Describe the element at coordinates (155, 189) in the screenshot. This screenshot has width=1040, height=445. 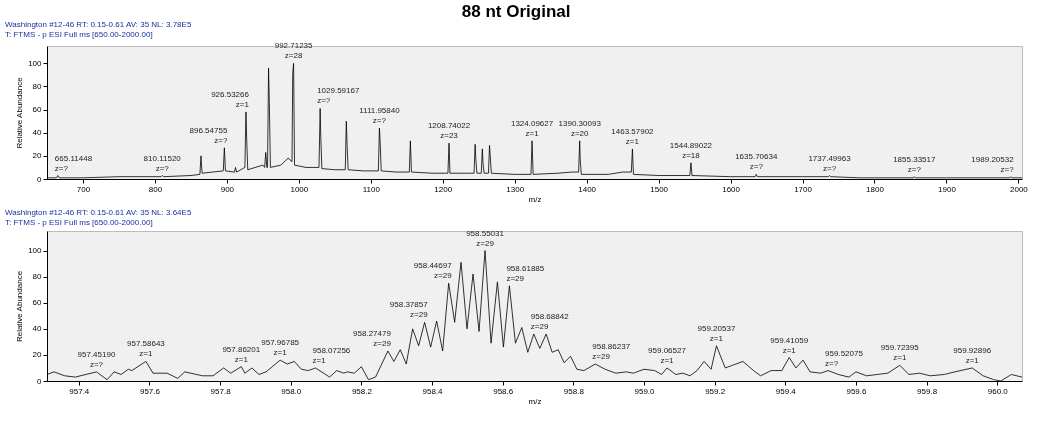
I see `x-tick-label: 800` at that location.